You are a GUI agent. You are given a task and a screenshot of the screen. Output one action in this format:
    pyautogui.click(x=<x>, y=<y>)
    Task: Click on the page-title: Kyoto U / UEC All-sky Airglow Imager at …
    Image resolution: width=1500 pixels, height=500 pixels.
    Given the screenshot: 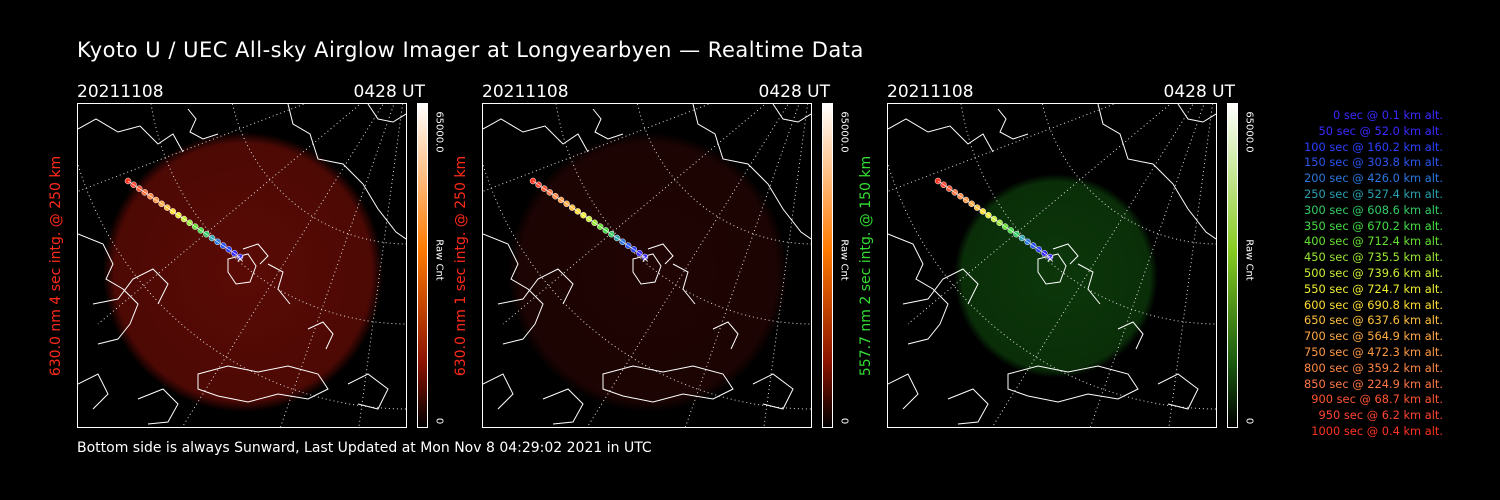 What is the action you would take?
    pyautogui.click(x=470, y=50)
    